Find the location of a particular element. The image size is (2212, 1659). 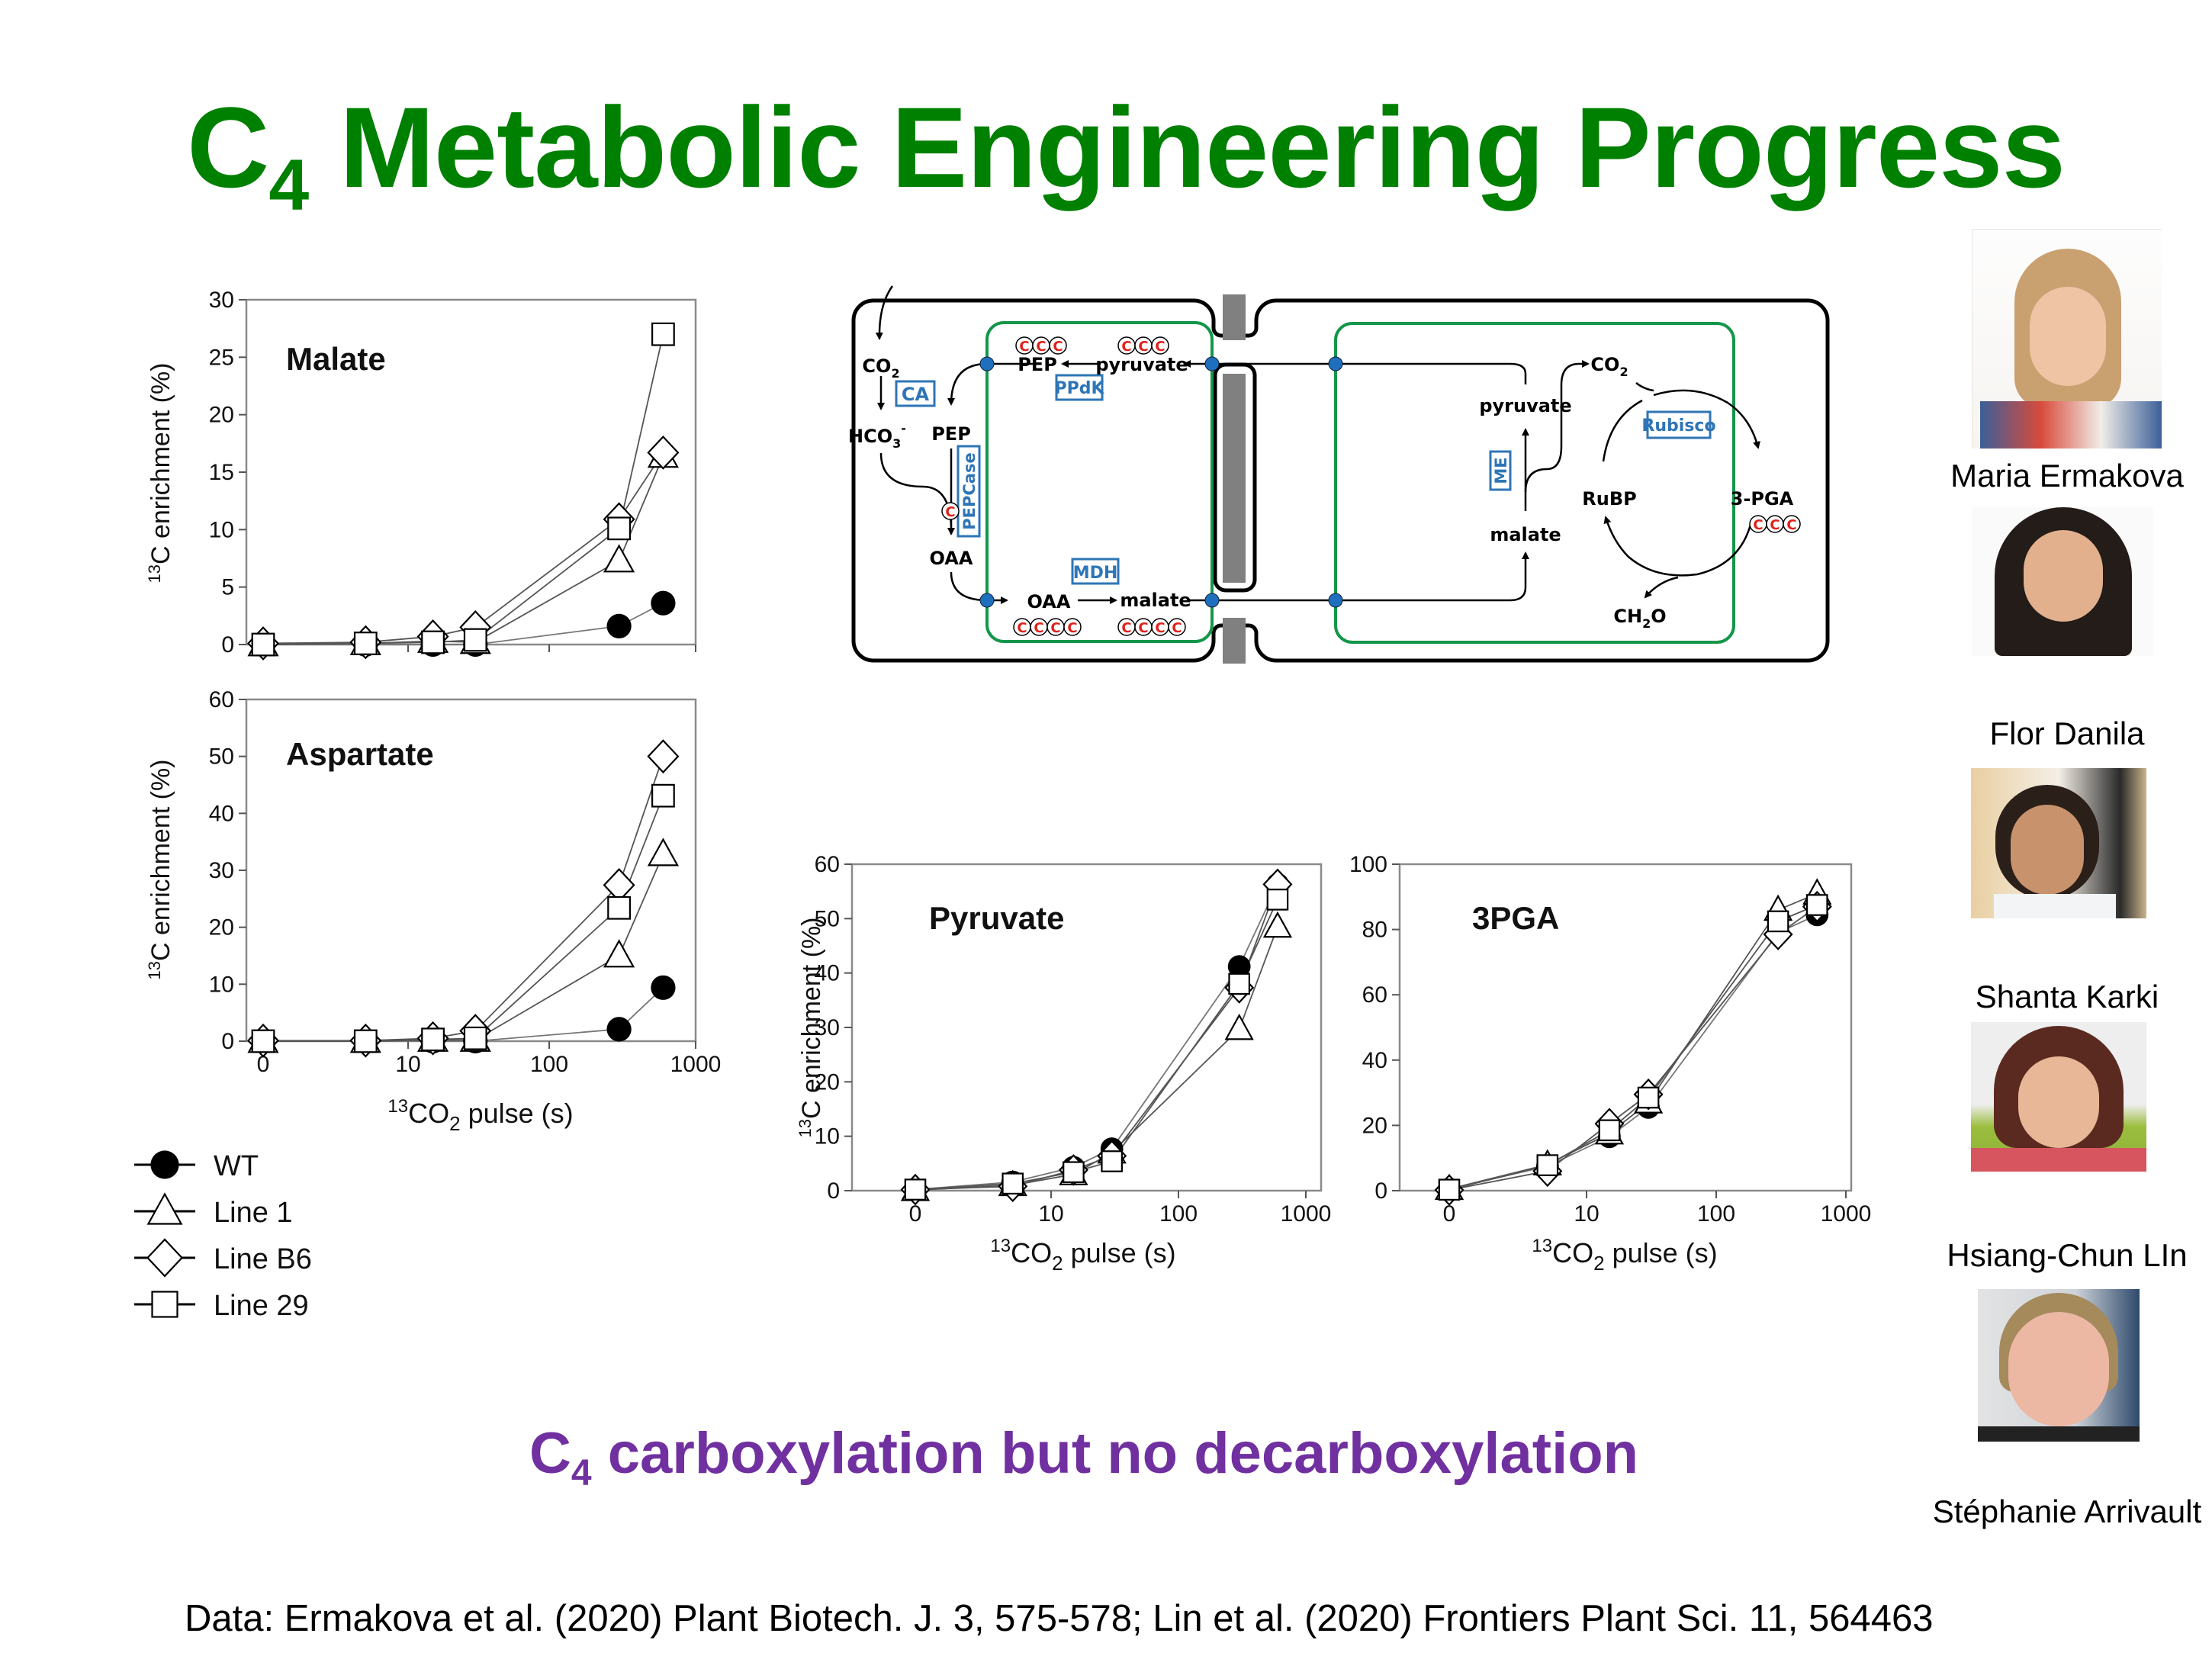

y-axis-label-sup: 13 is located at coordinates (154, 970).